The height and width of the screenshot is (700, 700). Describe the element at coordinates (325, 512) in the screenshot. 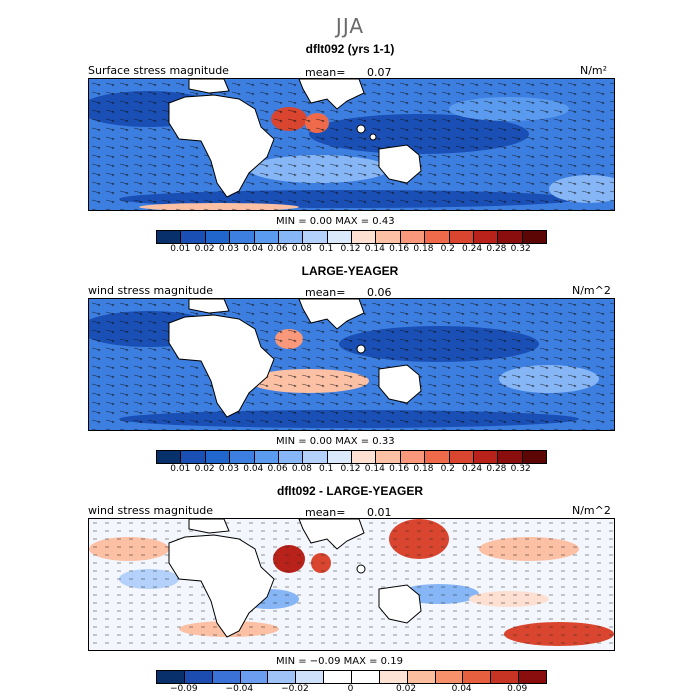

I see `panel-3-mean-label: mean=` at that location.